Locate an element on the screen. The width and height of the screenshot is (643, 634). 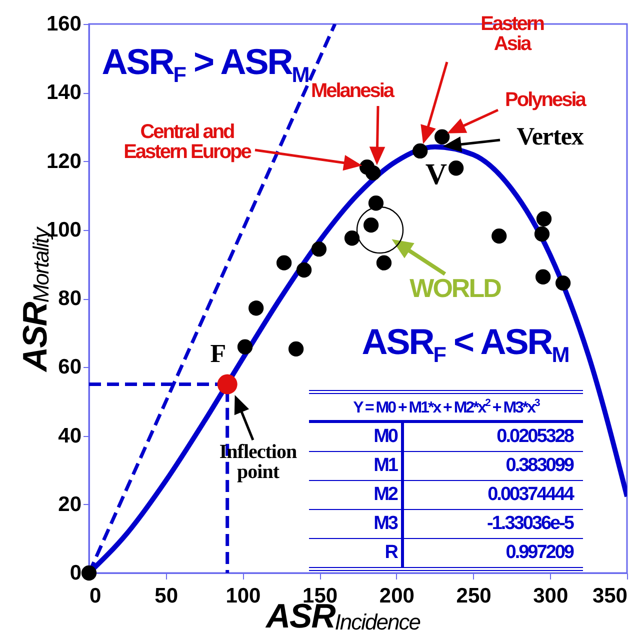
y-tick-label: 140 is located at coordinates (64, 92).